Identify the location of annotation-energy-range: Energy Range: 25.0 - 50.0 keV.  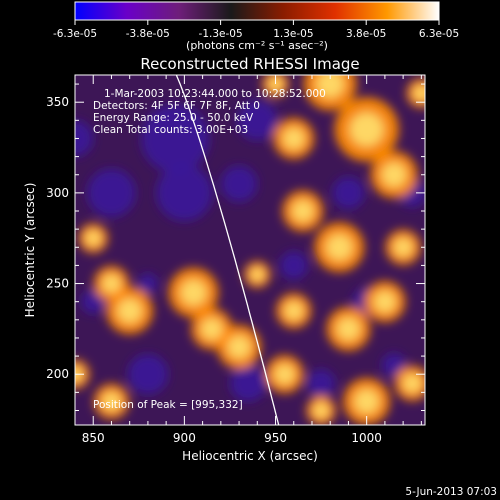
(173, 118).